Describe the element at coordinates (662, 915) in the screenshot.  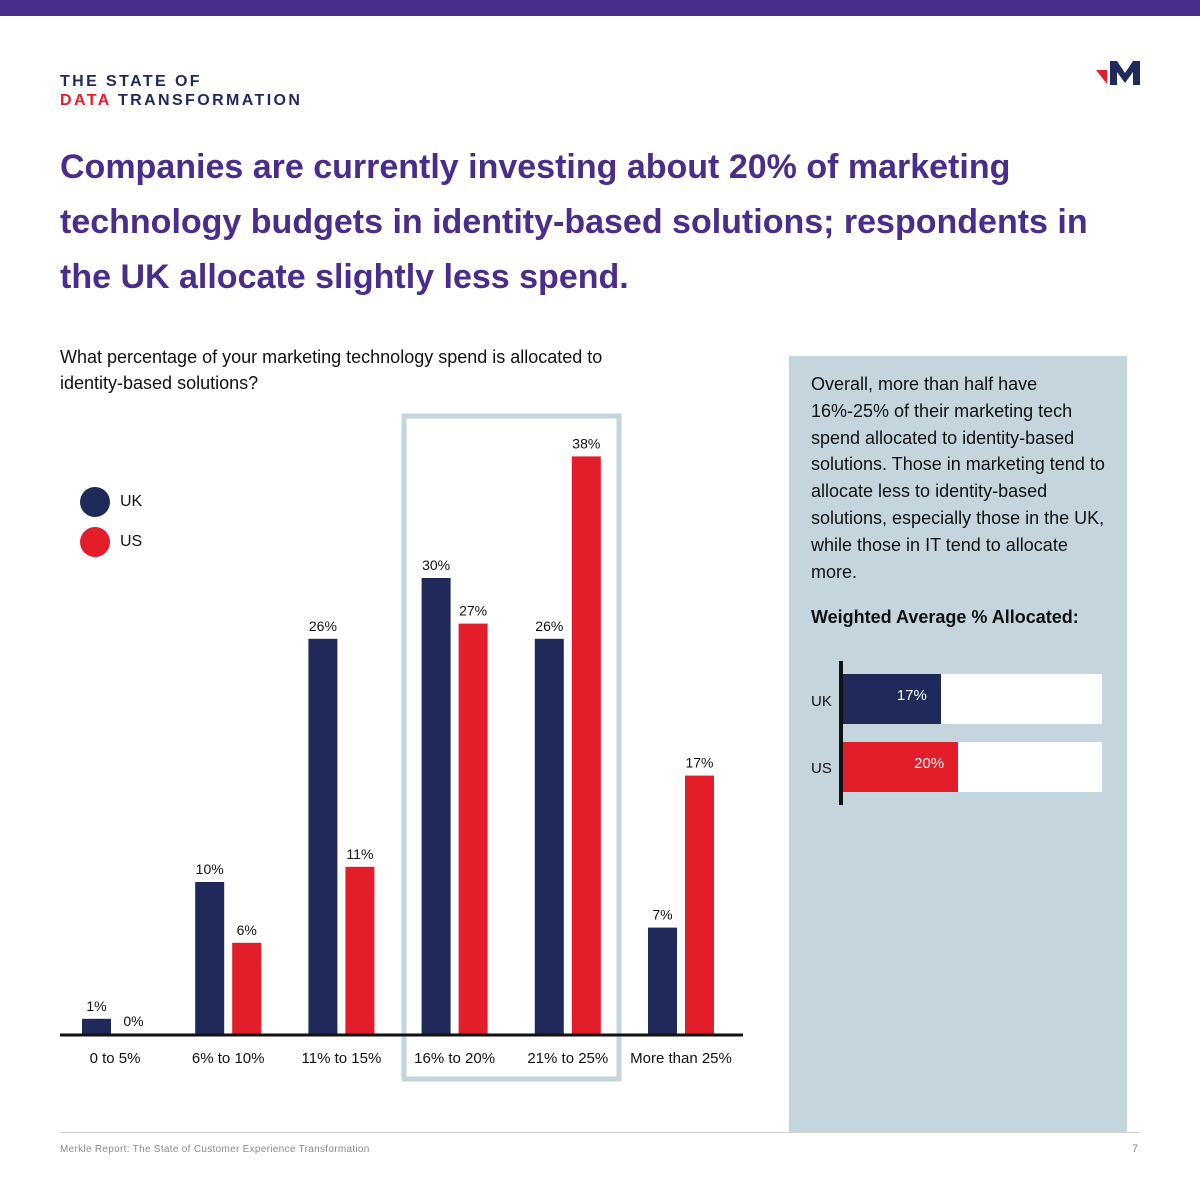
I see `bar-label-uk-5: 7%` at that location.